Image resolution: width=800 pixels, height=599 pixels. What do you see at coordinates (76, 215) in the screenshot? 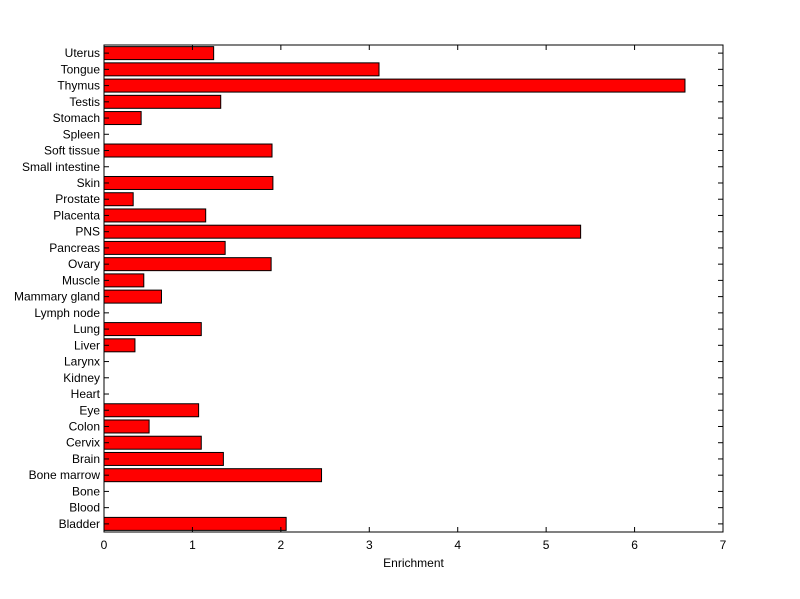
I see `category-label-placenta: Placenta` at bounding box center [76, 215].